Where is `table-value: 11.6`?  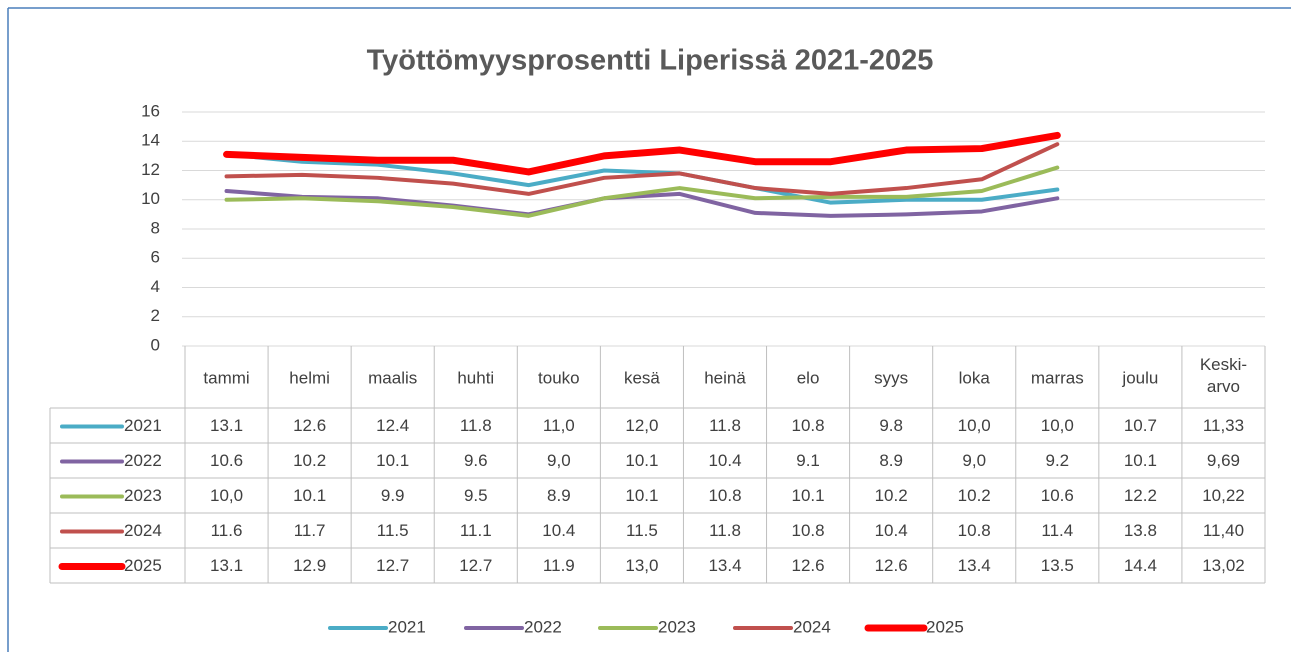
table-value: 11.6 is located at coordinates (227, 530).